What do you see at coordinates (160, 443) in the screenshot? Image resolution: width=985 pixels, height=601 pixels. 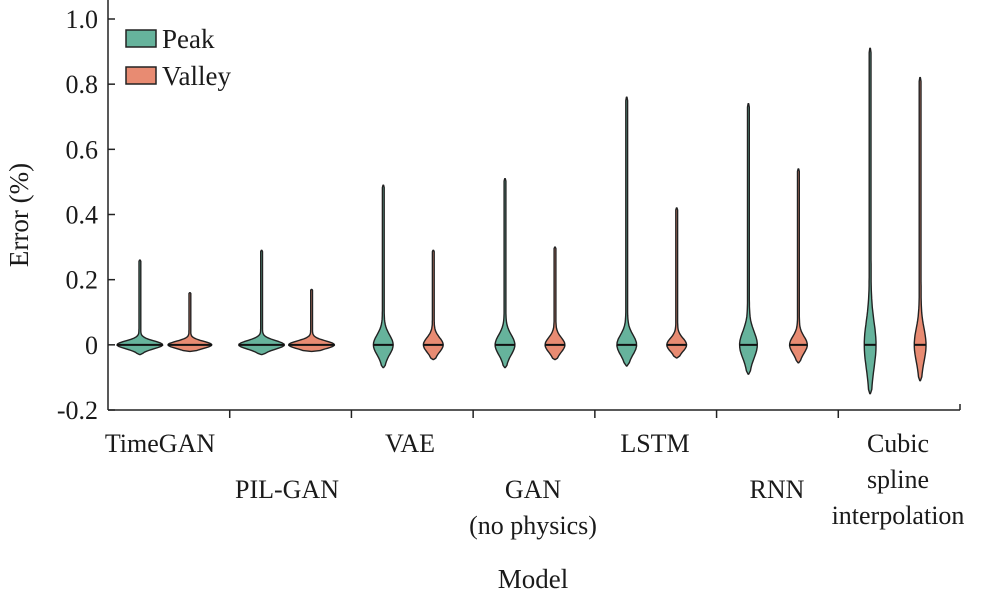 I see `x-tick-label: TimeGAN` at bounding box center [160, 443].